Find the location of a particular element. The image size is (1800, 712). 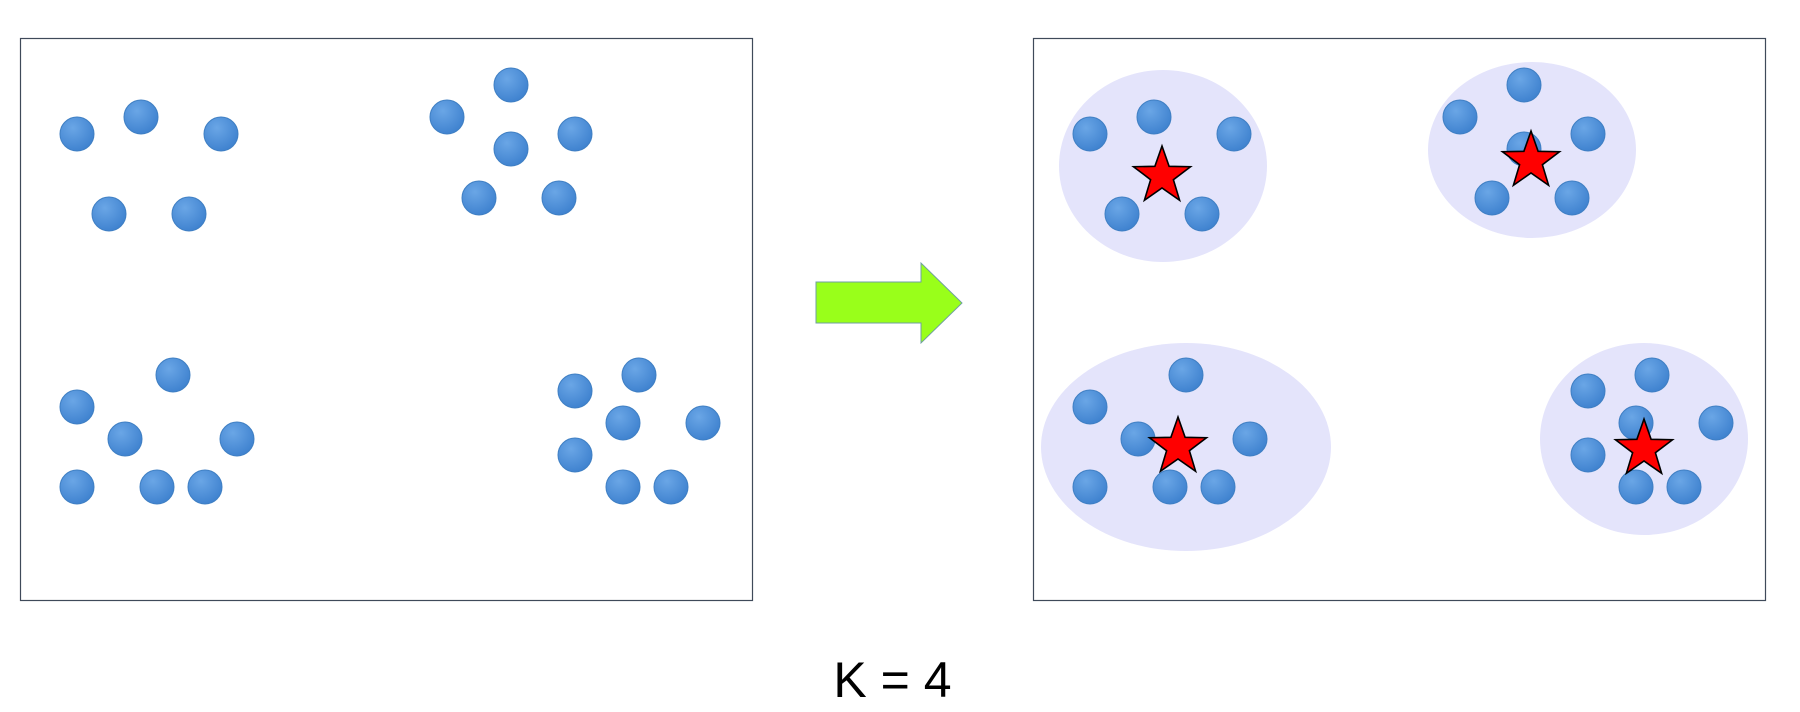

k-value-caption: K = 4 is located at coordinates (892, 680).